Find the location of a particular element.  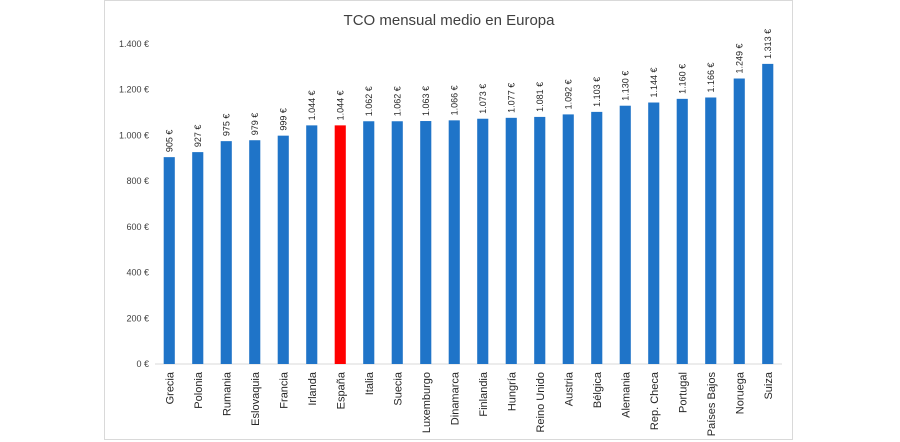

bar-rumania is located at coordinates (226, 252).